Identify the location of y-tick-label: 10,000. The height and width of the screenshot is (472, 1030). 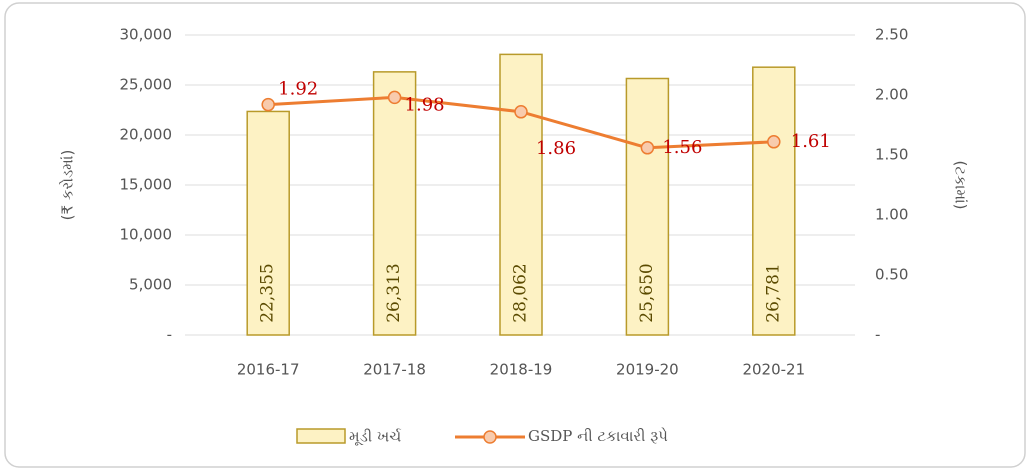
(146, 235).